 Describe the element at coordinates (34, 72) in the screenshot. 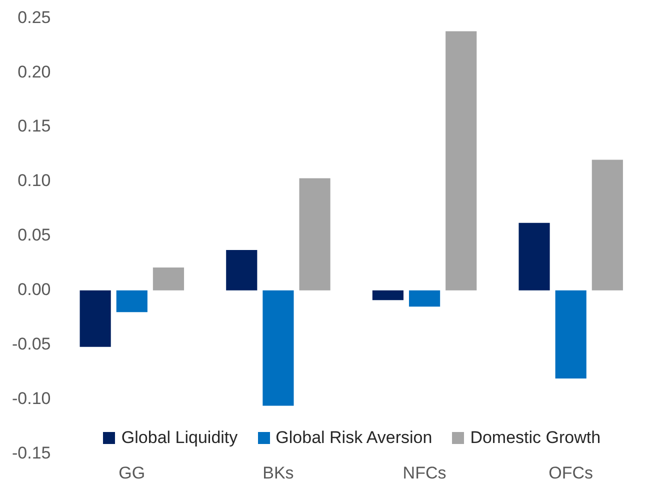

I see `y-tick-label: 0.20` at that location.